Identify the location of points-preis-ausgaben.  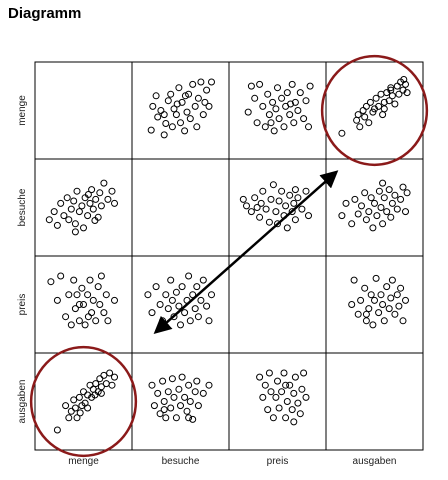
(378, 301).